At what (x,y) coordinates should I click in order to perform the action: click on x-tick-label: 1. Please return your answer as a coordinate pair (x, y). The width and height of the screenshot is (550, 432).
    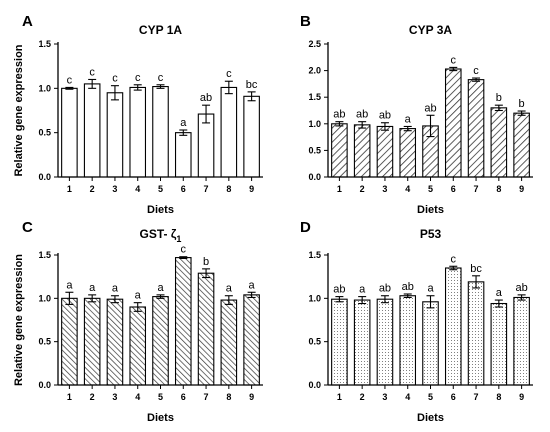
    Looking at the image, I should click on (69, 189).